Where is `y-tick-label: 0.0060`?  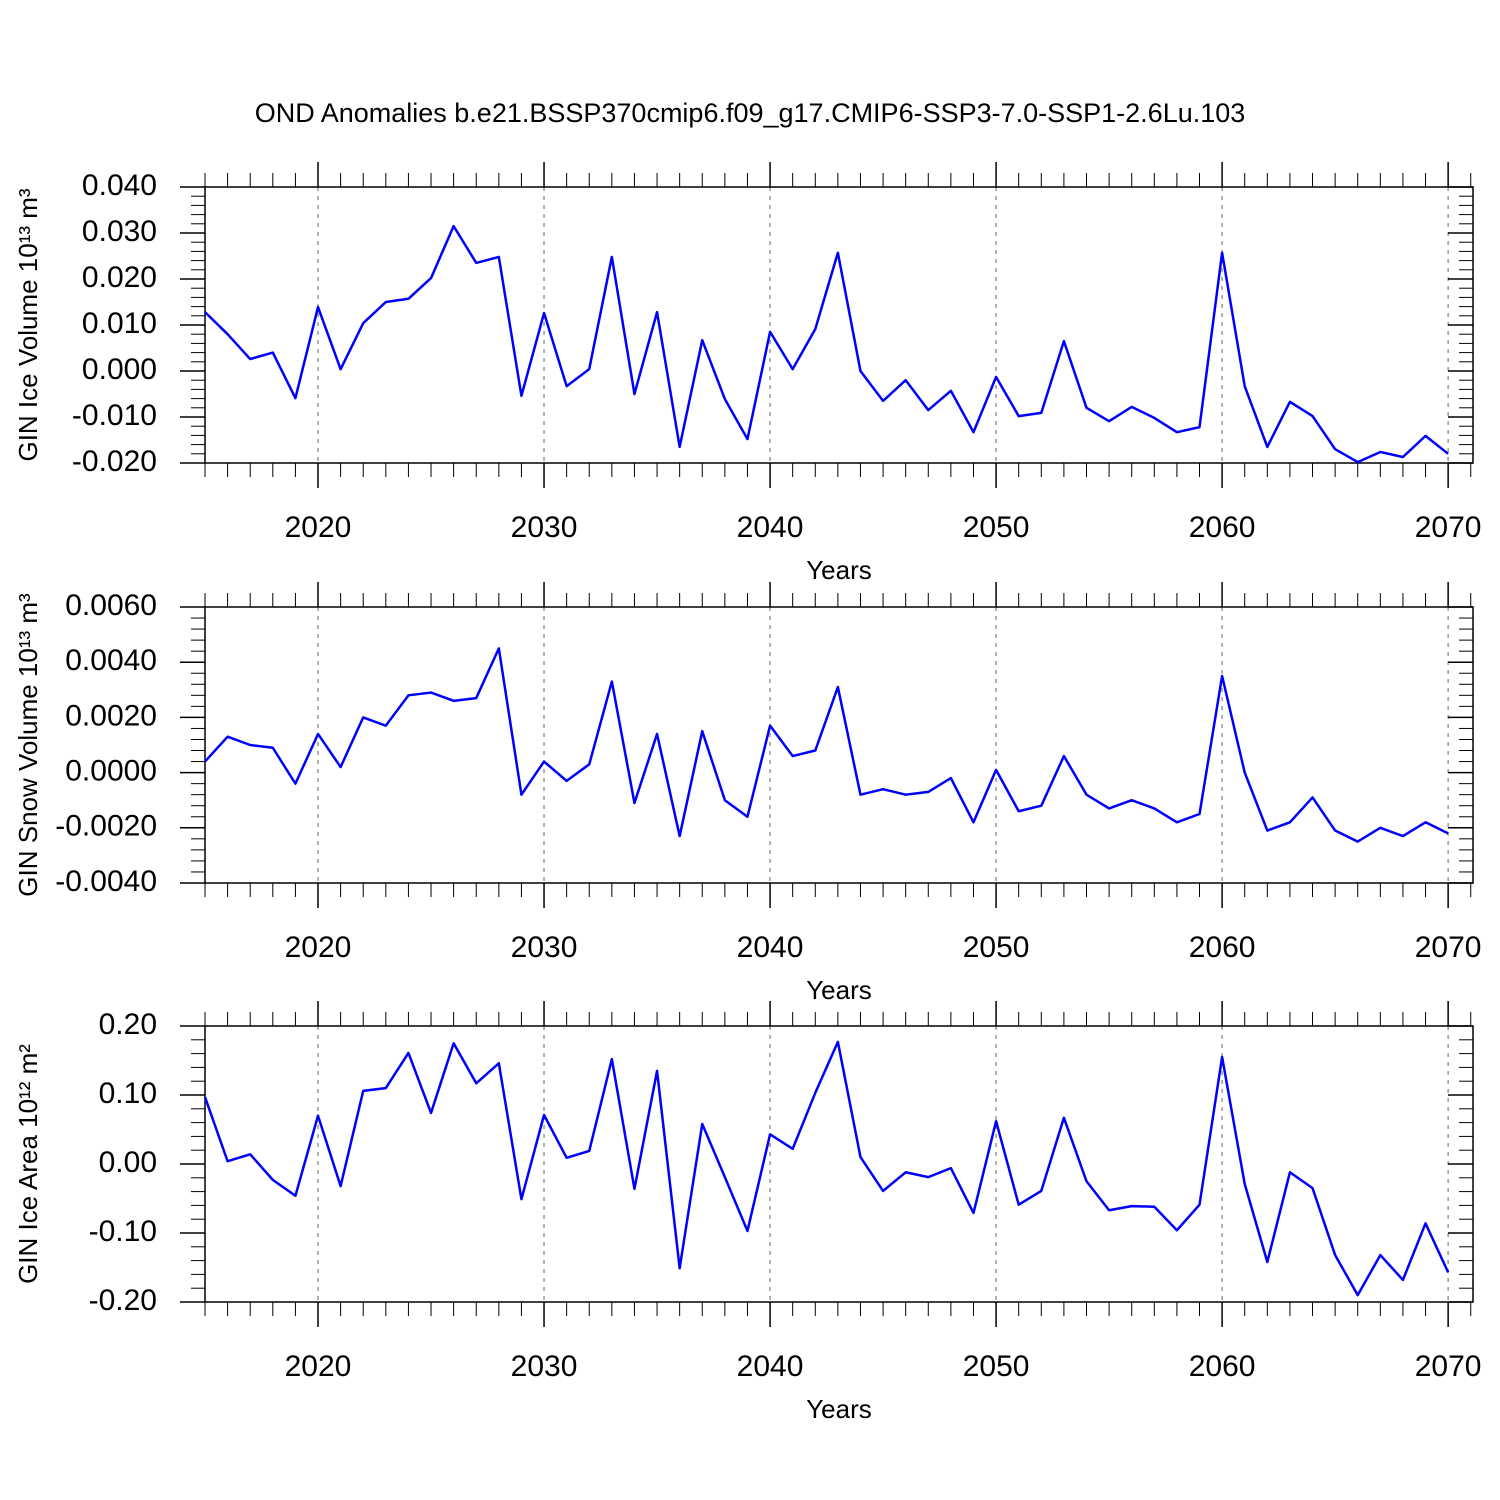 y-tick-label: 0.0060 is located at coordinates (111, 605).